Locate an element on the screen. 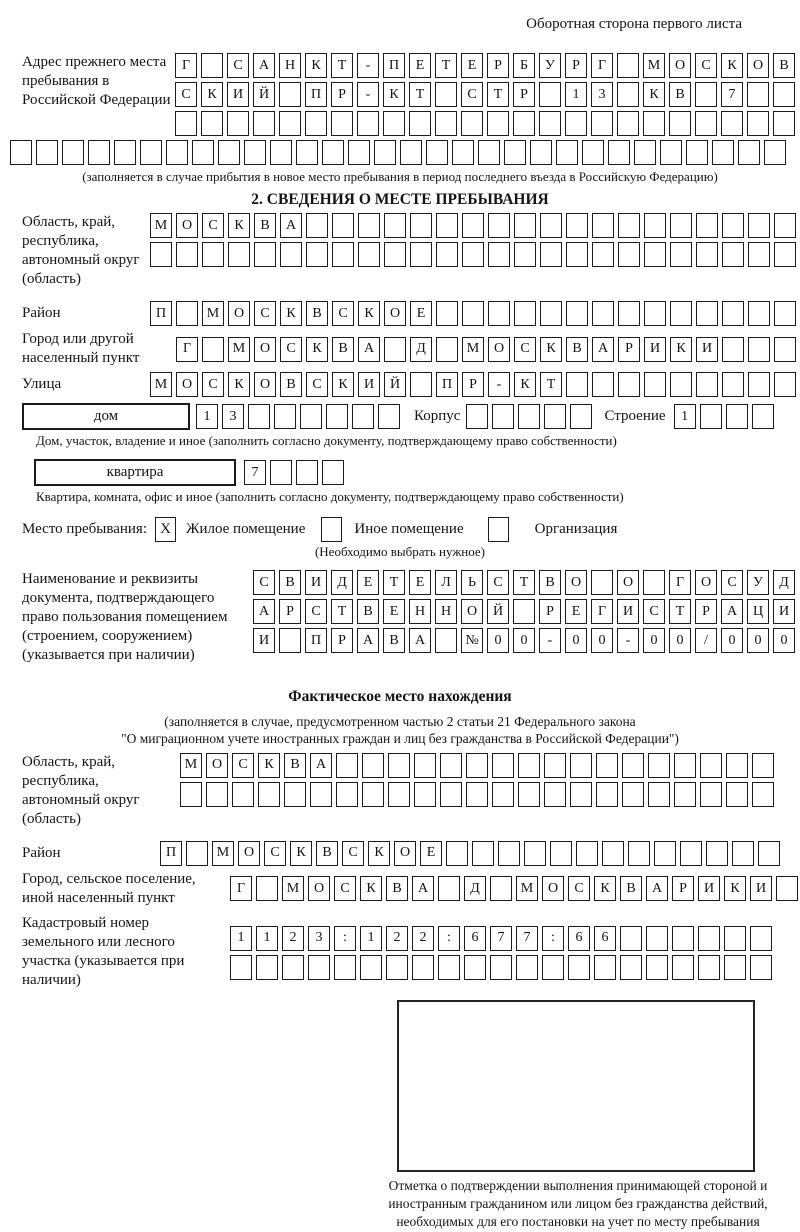 The width and height of the screenshot is (800, 1232). char-box: Б is located at coordinates (524, 65).